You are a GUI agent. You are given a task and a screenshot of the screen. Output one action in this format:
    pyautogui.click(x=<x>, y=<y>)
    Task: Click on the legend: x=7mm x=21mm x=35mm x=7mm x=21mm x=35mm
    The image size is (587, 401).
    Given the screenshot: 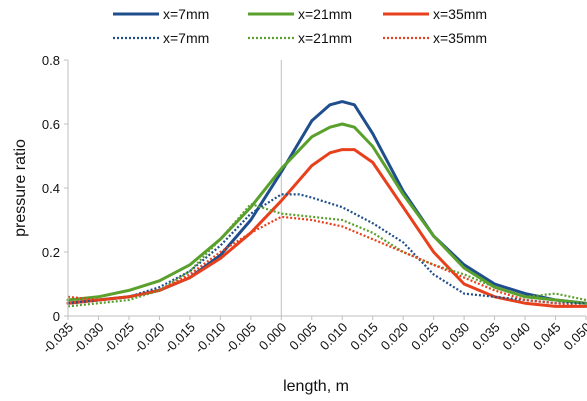 What is the action you would take?
    pyautogui.click(x=300, y=26)
    